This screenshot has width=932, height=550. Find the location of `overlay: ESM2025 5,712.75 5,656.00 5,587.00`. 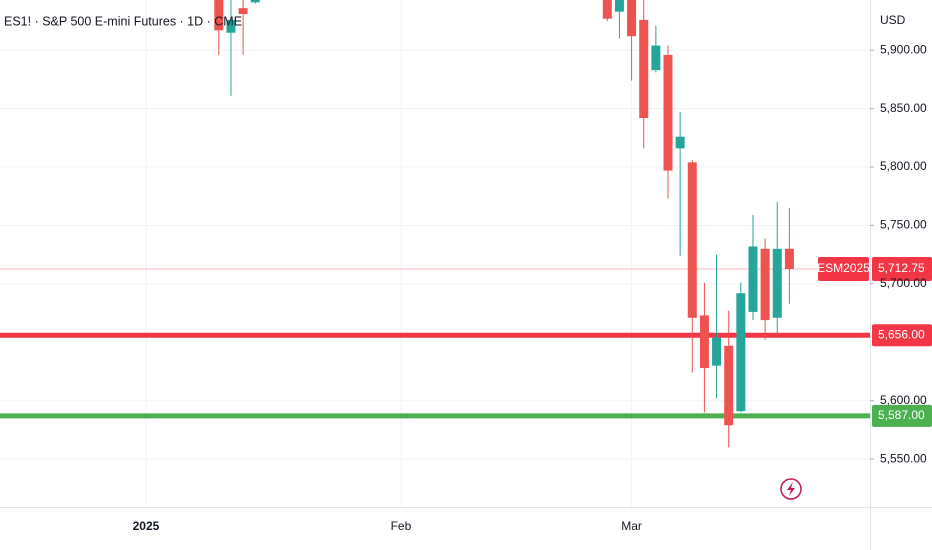

overlay: ESM2025 5,712.75 5,656.00 5,587.00 is located at coordinates (874, 341).